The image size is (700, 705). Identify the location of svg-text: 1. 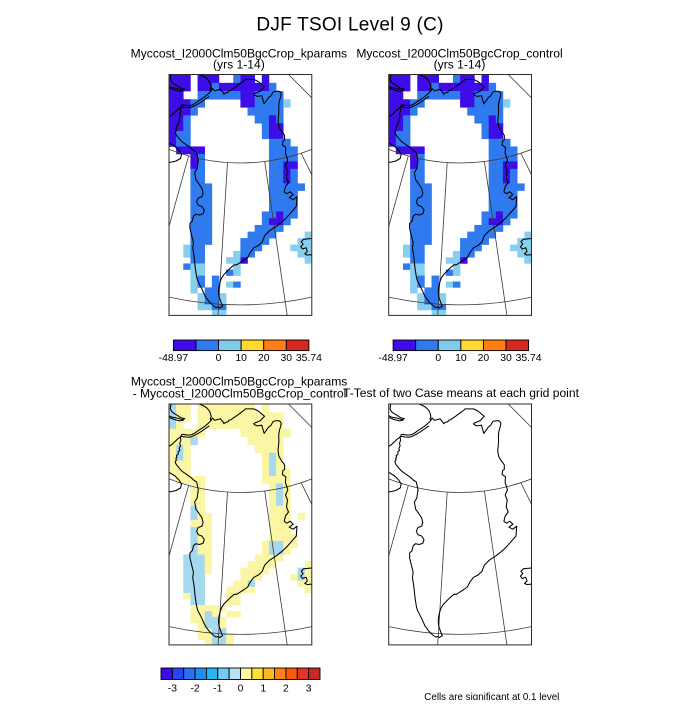
(263, 689).